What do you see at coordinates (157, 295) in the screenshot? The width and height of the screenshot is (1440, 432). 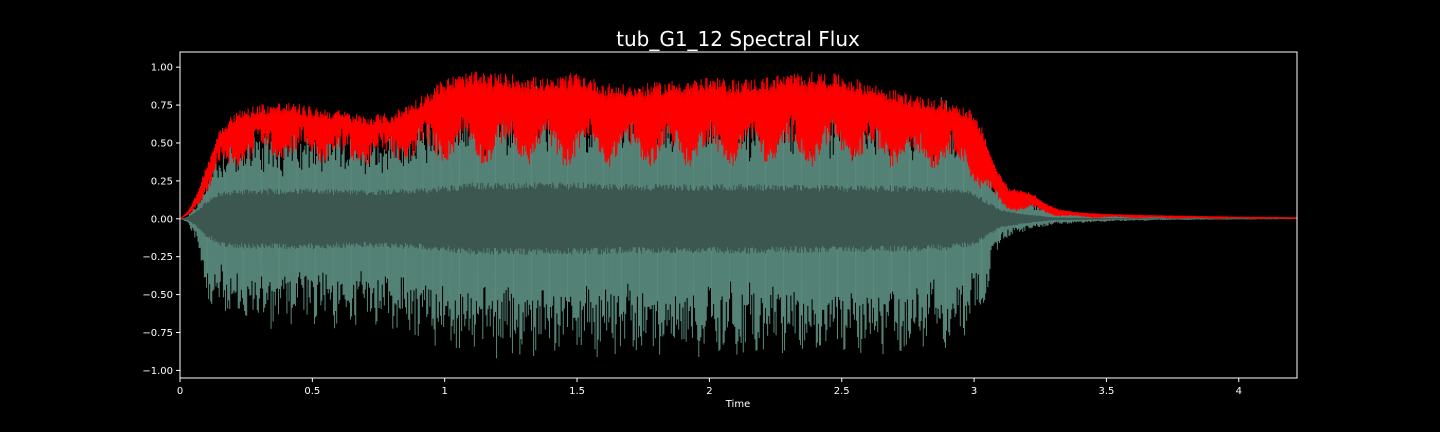 I see `y-tick-label: −0.50` at bounding box center [157, 295].